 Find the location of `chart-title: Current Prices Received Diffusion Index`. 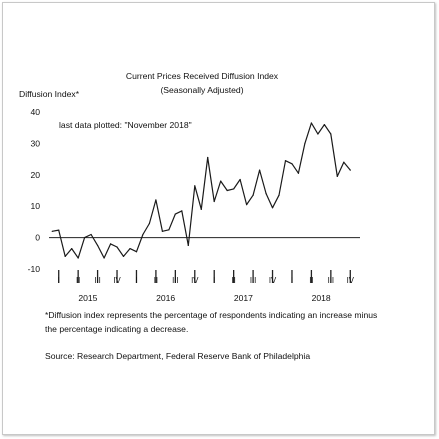

chart-title: Current Prices Received Diffusion Index is located at coordinates (202, 76).